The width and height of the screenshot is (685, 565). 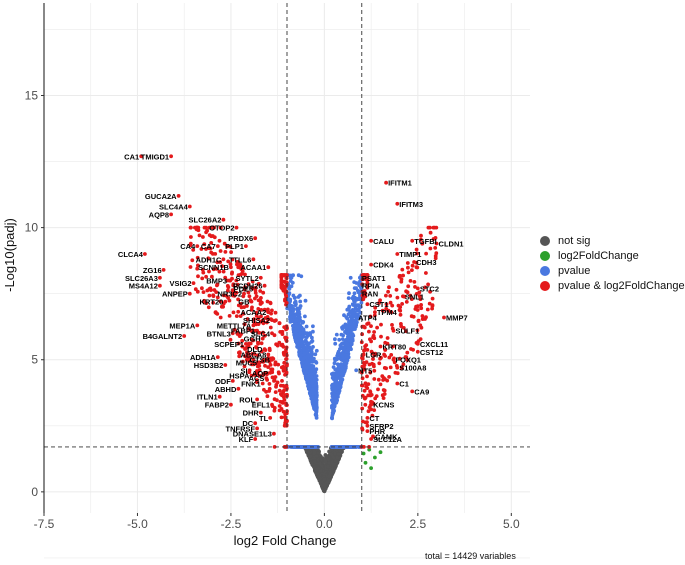 What do you see at coordinates (143, 286) in the screenshot?
I see `gene-label: MS4A12` at bounding box center [143, 286].